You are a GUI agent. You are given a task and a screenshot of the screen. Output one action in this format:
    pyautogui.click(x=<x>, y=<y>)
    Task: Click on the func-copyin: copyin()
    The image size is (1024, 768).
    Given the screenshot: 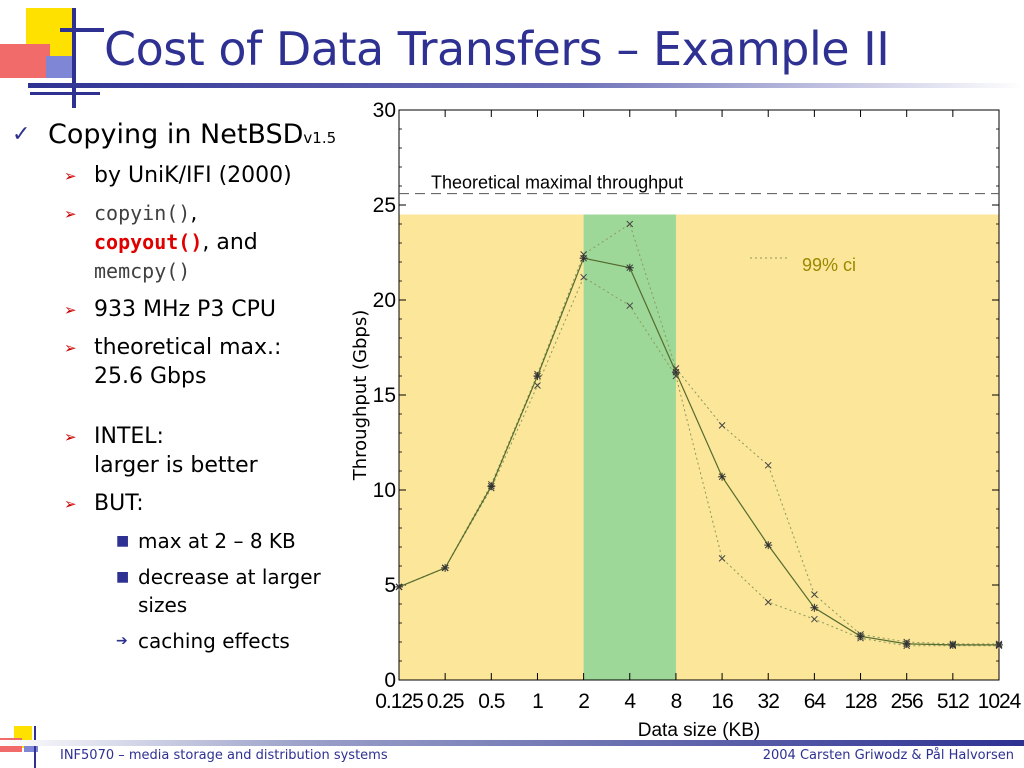 What is the action you would take?
    pyautogui.click(x=142, y=213)
    